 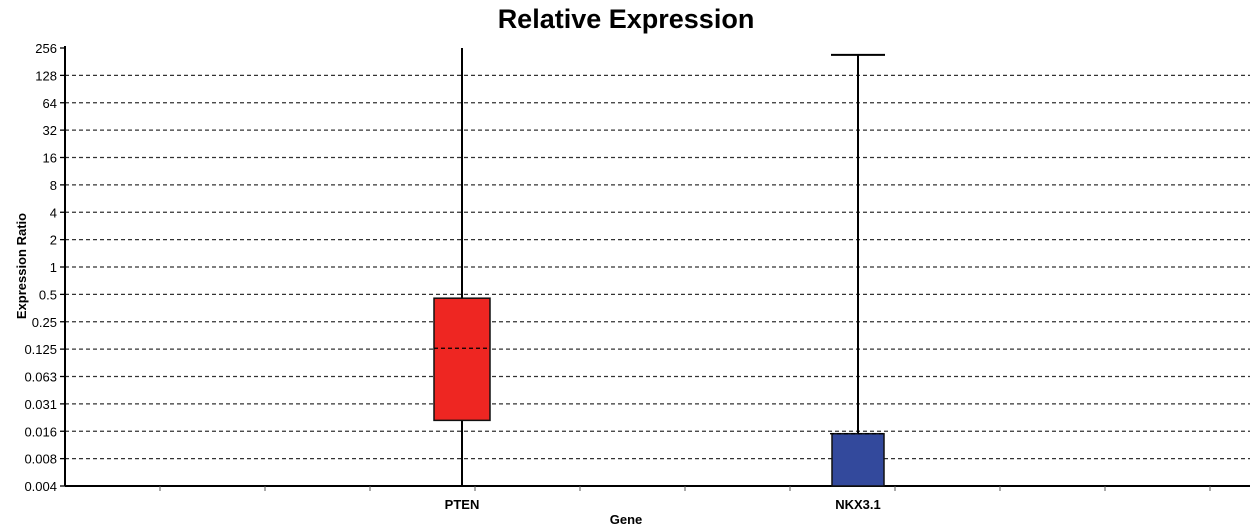 What do you see at coordinates (53, 212) in the screenshot?
I see `y-tick-label: 4` at bounding box center [53, 212].